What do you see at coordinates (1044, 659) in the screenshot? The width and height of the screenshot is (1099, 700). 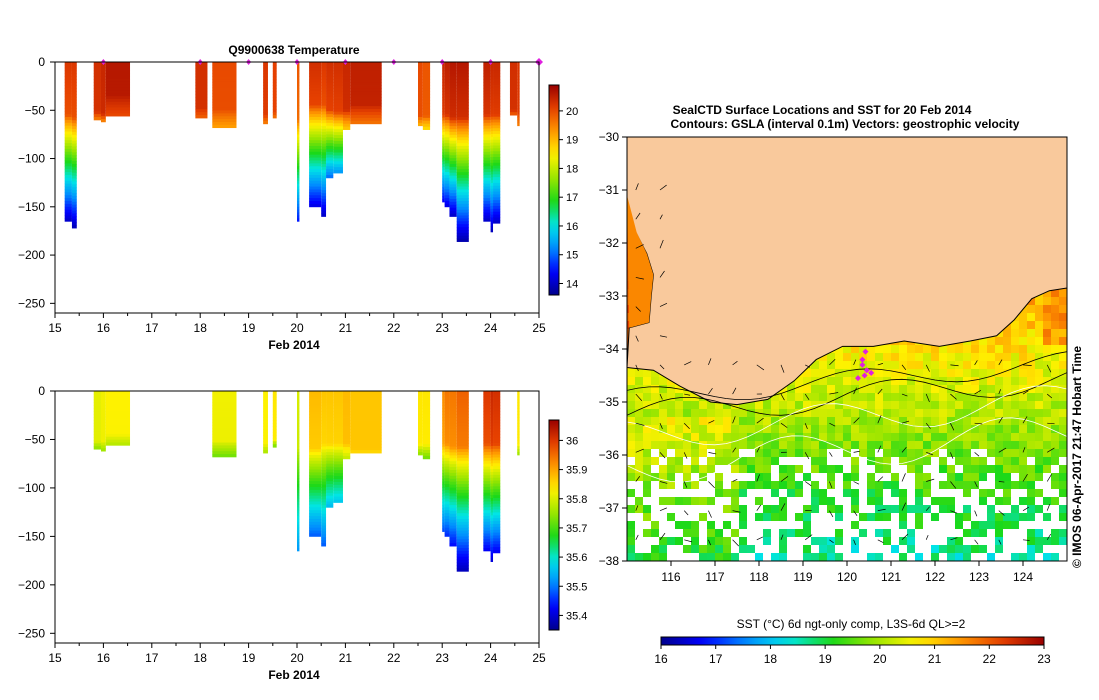 I see `sst-colorbar-tick-label: 23` at bounding box center [1044, 659].